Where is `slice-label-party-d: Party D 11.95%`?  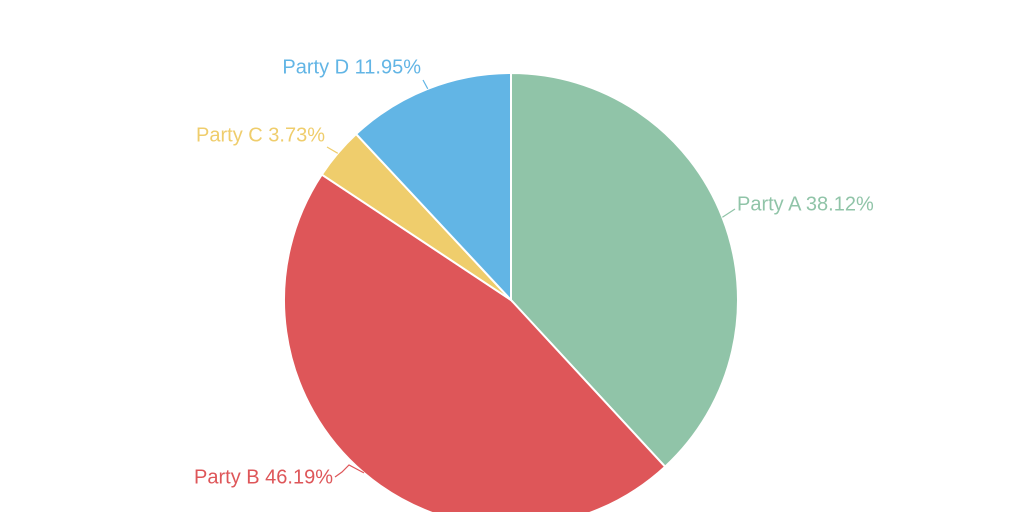 slice-label-party-d: Party D 11.95% is located at coordinates (351, 67).